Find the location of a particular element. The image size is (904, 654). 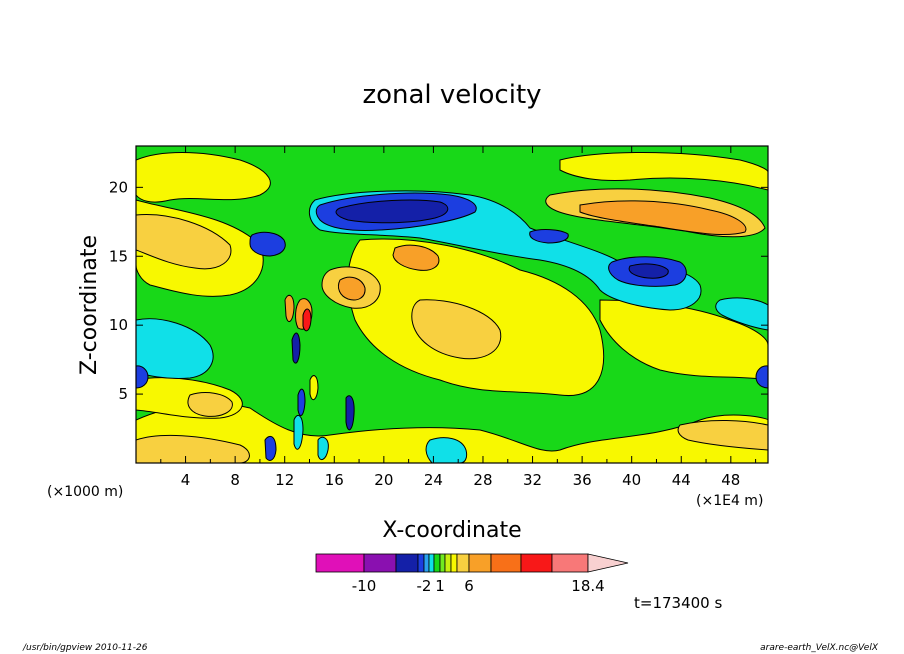

colorbar is located at coordinates (472, 563).